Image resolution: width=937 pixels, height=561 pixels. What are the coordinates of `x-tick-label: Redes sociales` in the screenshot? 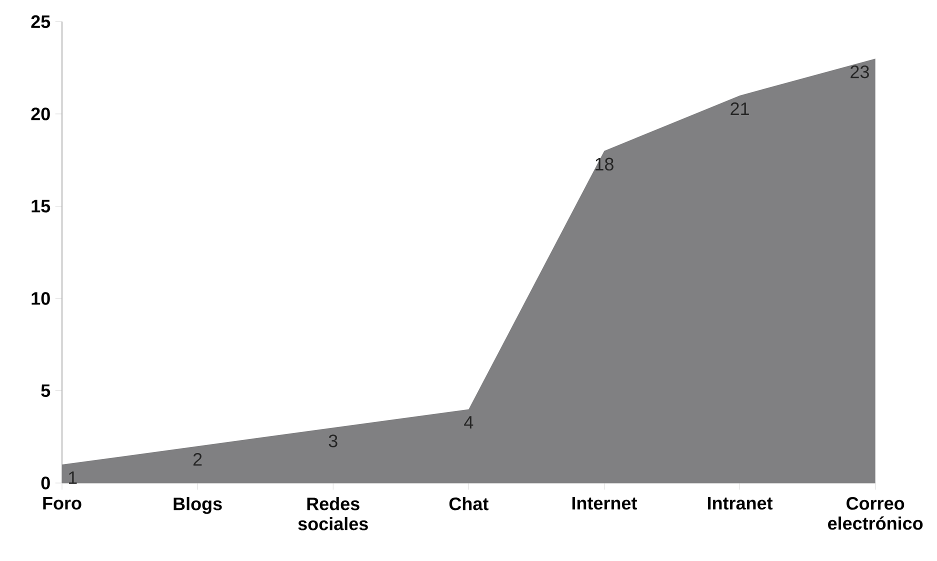 It's located at (333, 513).